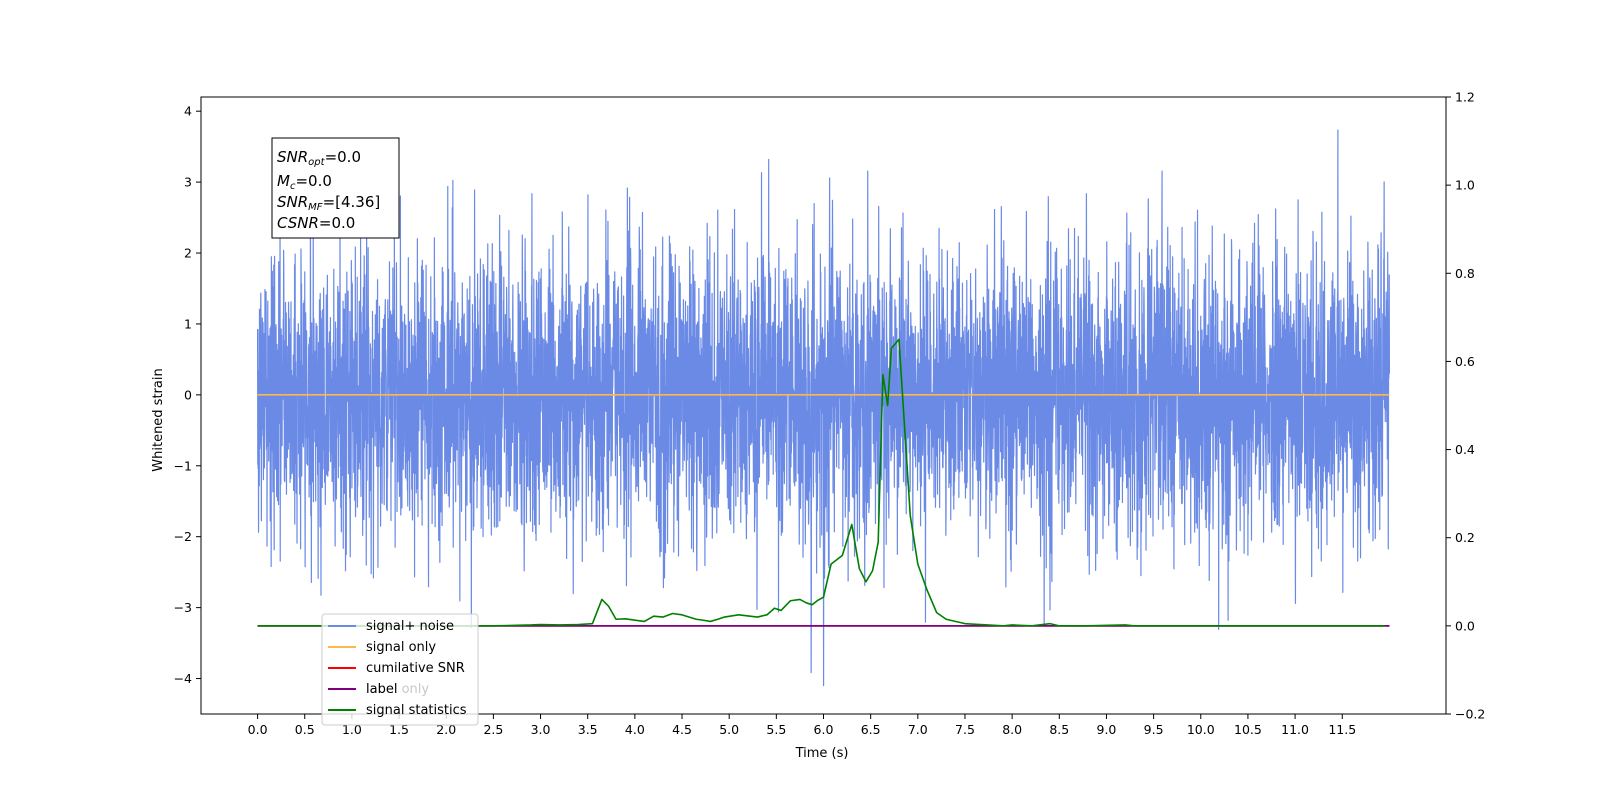 Image resolution: width=1600 pixels, height=800 pixels. I want to click on y-right-tick-label: 0.2, so click(1465, 537).